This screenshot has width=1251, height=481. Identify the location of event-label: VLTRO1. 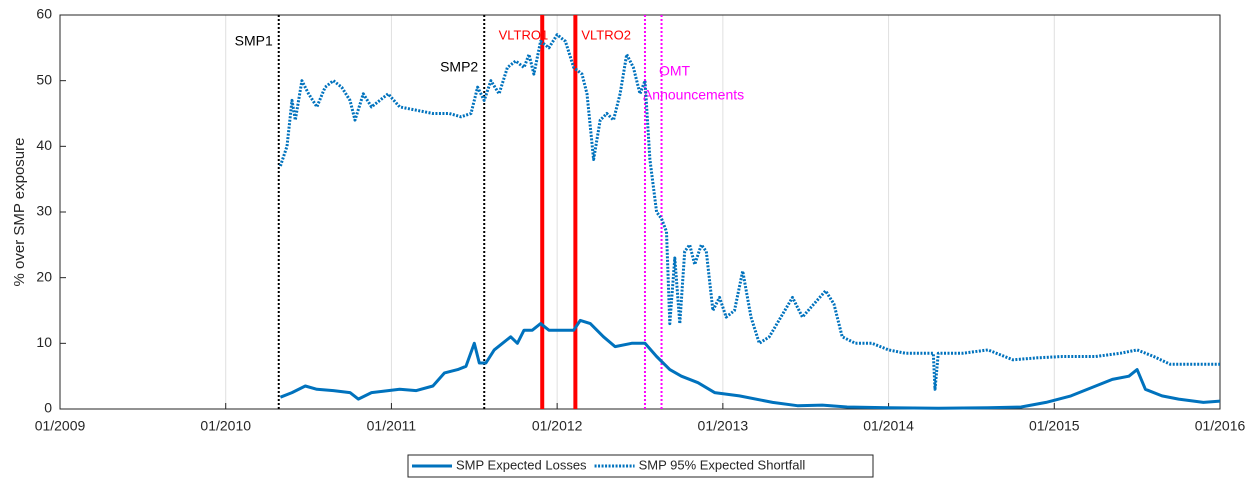
(524, 34).